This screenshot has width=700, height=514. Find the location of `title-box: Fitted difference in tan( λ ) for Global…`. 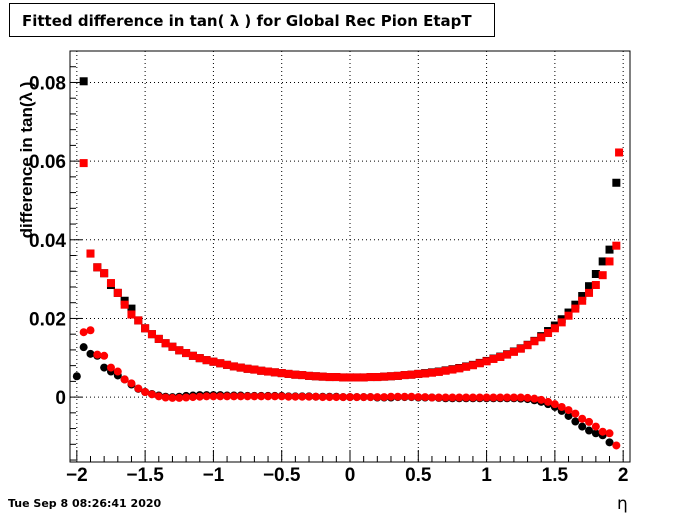

title-box: Fitted difference in tan( λ ) for Global… is located at coordinates (252, 20).